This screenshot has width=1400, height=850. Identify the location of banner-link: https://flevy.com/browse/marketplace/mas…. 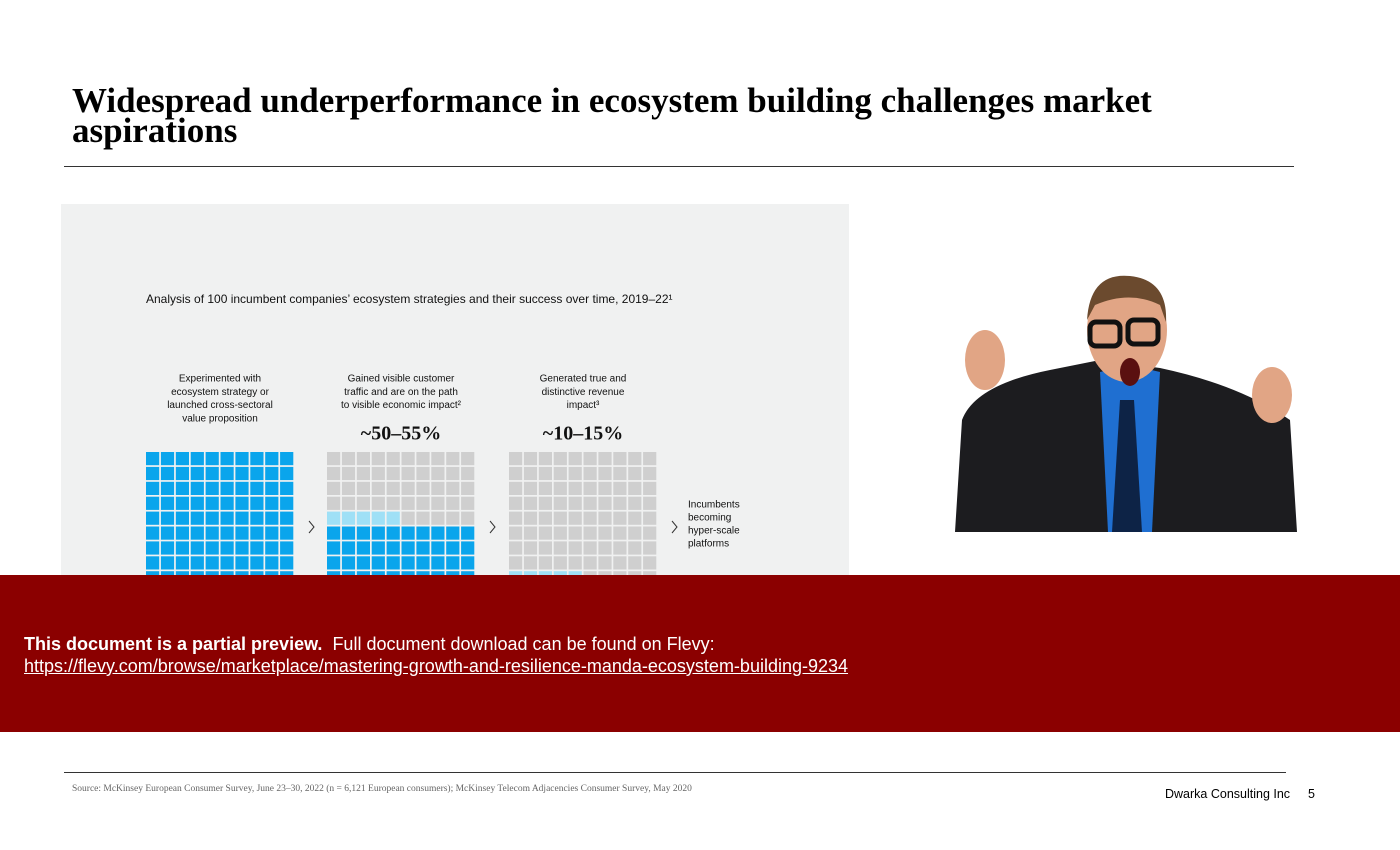
(436, 666).